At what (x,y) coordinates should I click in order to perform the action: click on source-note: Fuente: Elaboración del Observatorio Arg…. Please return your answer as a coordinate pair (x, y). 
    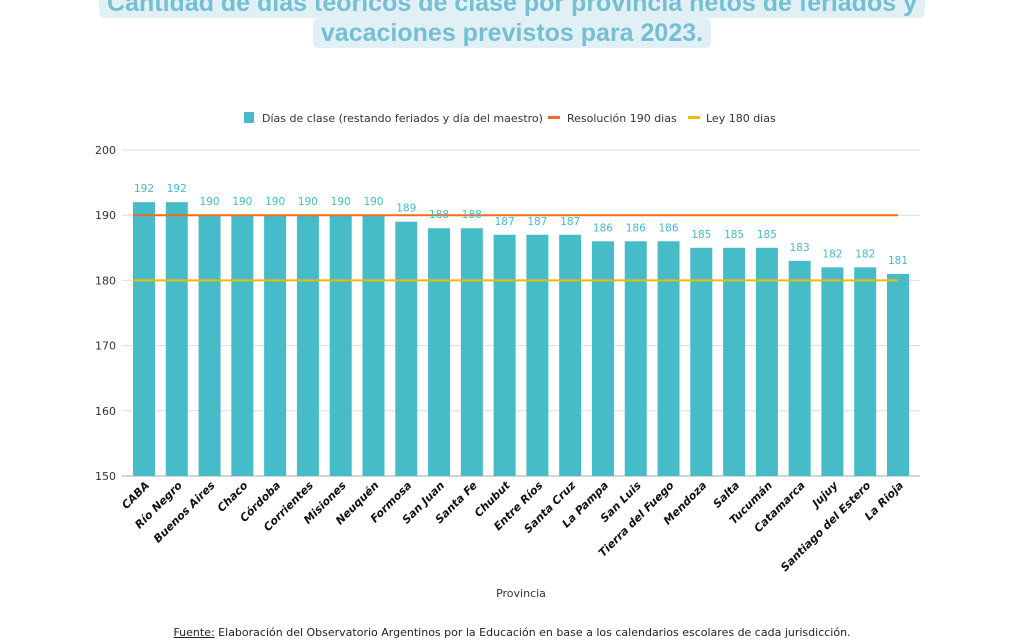
    Looking at the image, I should click on (512, 632).